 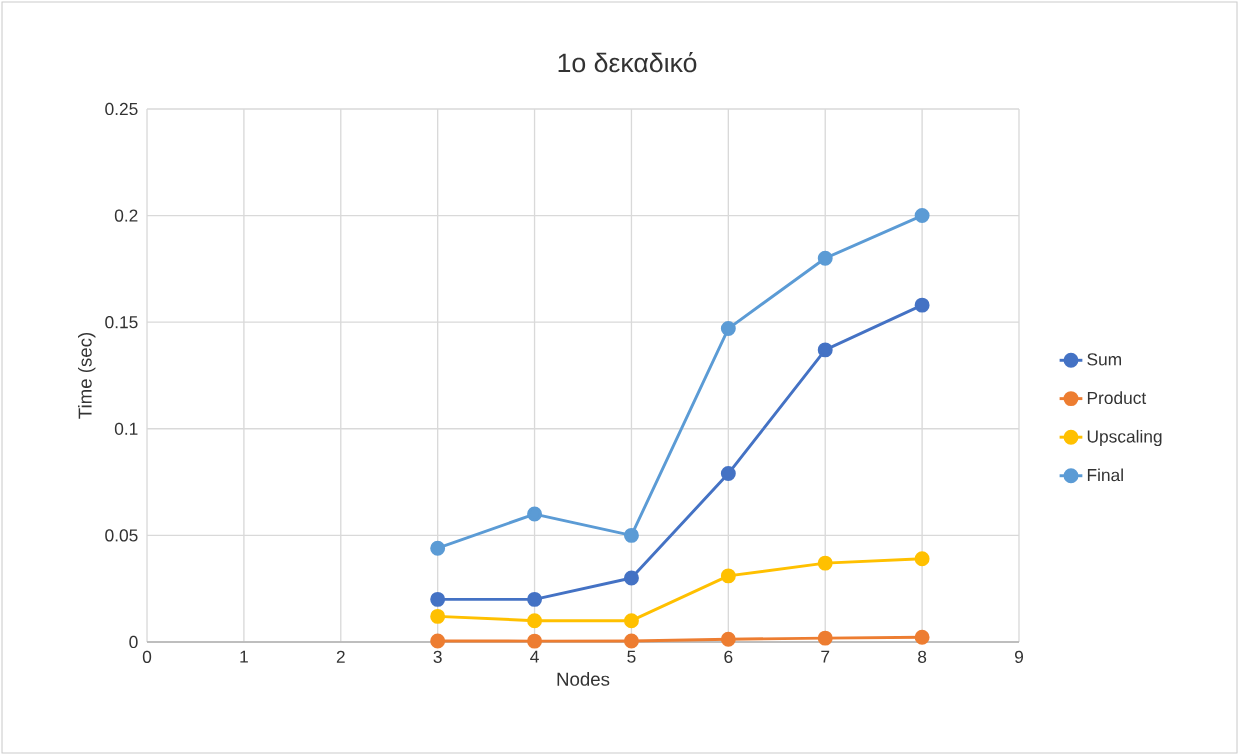 I want to click on x-tick-label: 0, so click(x=147, y=656).